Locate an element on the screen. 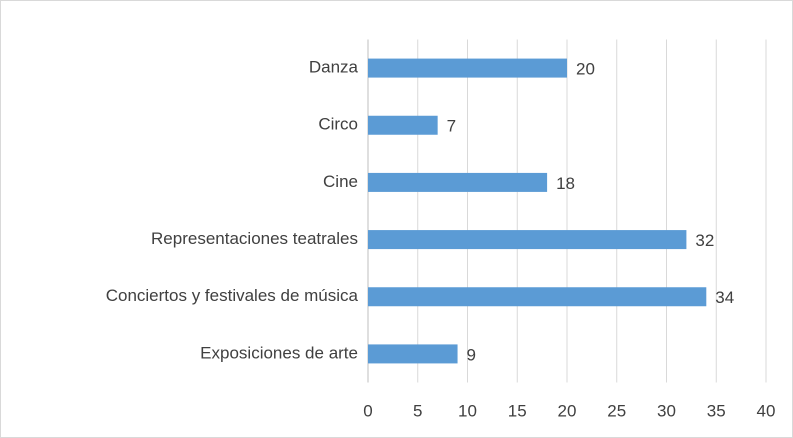 This screenshot has height=438, width=793. x-tick-label: 5 is located at coordinates (417, 410).